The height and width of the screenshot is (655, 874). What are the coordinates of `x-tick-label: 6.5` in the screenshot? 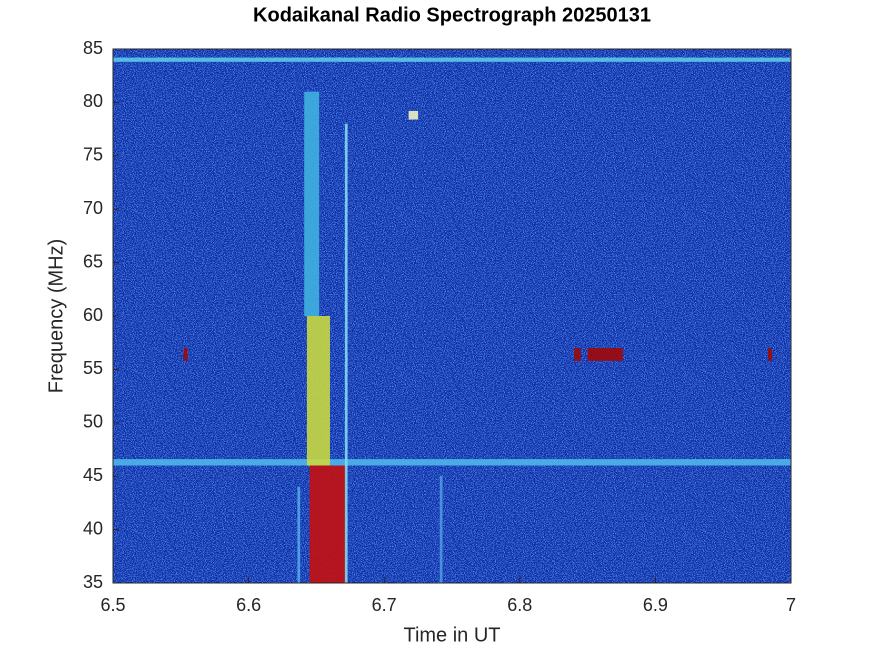 It's located at (112, 605).